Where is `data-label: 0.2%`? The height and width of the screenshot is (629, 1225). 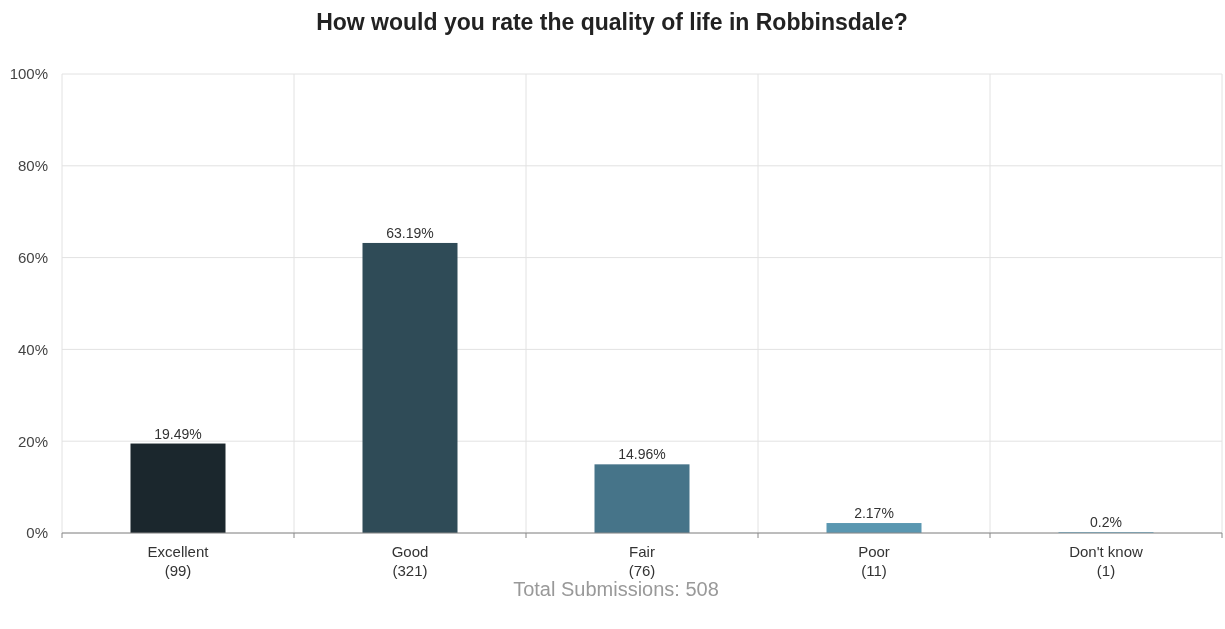
data-label: 0.2% is located at coordinates (1106, 522).